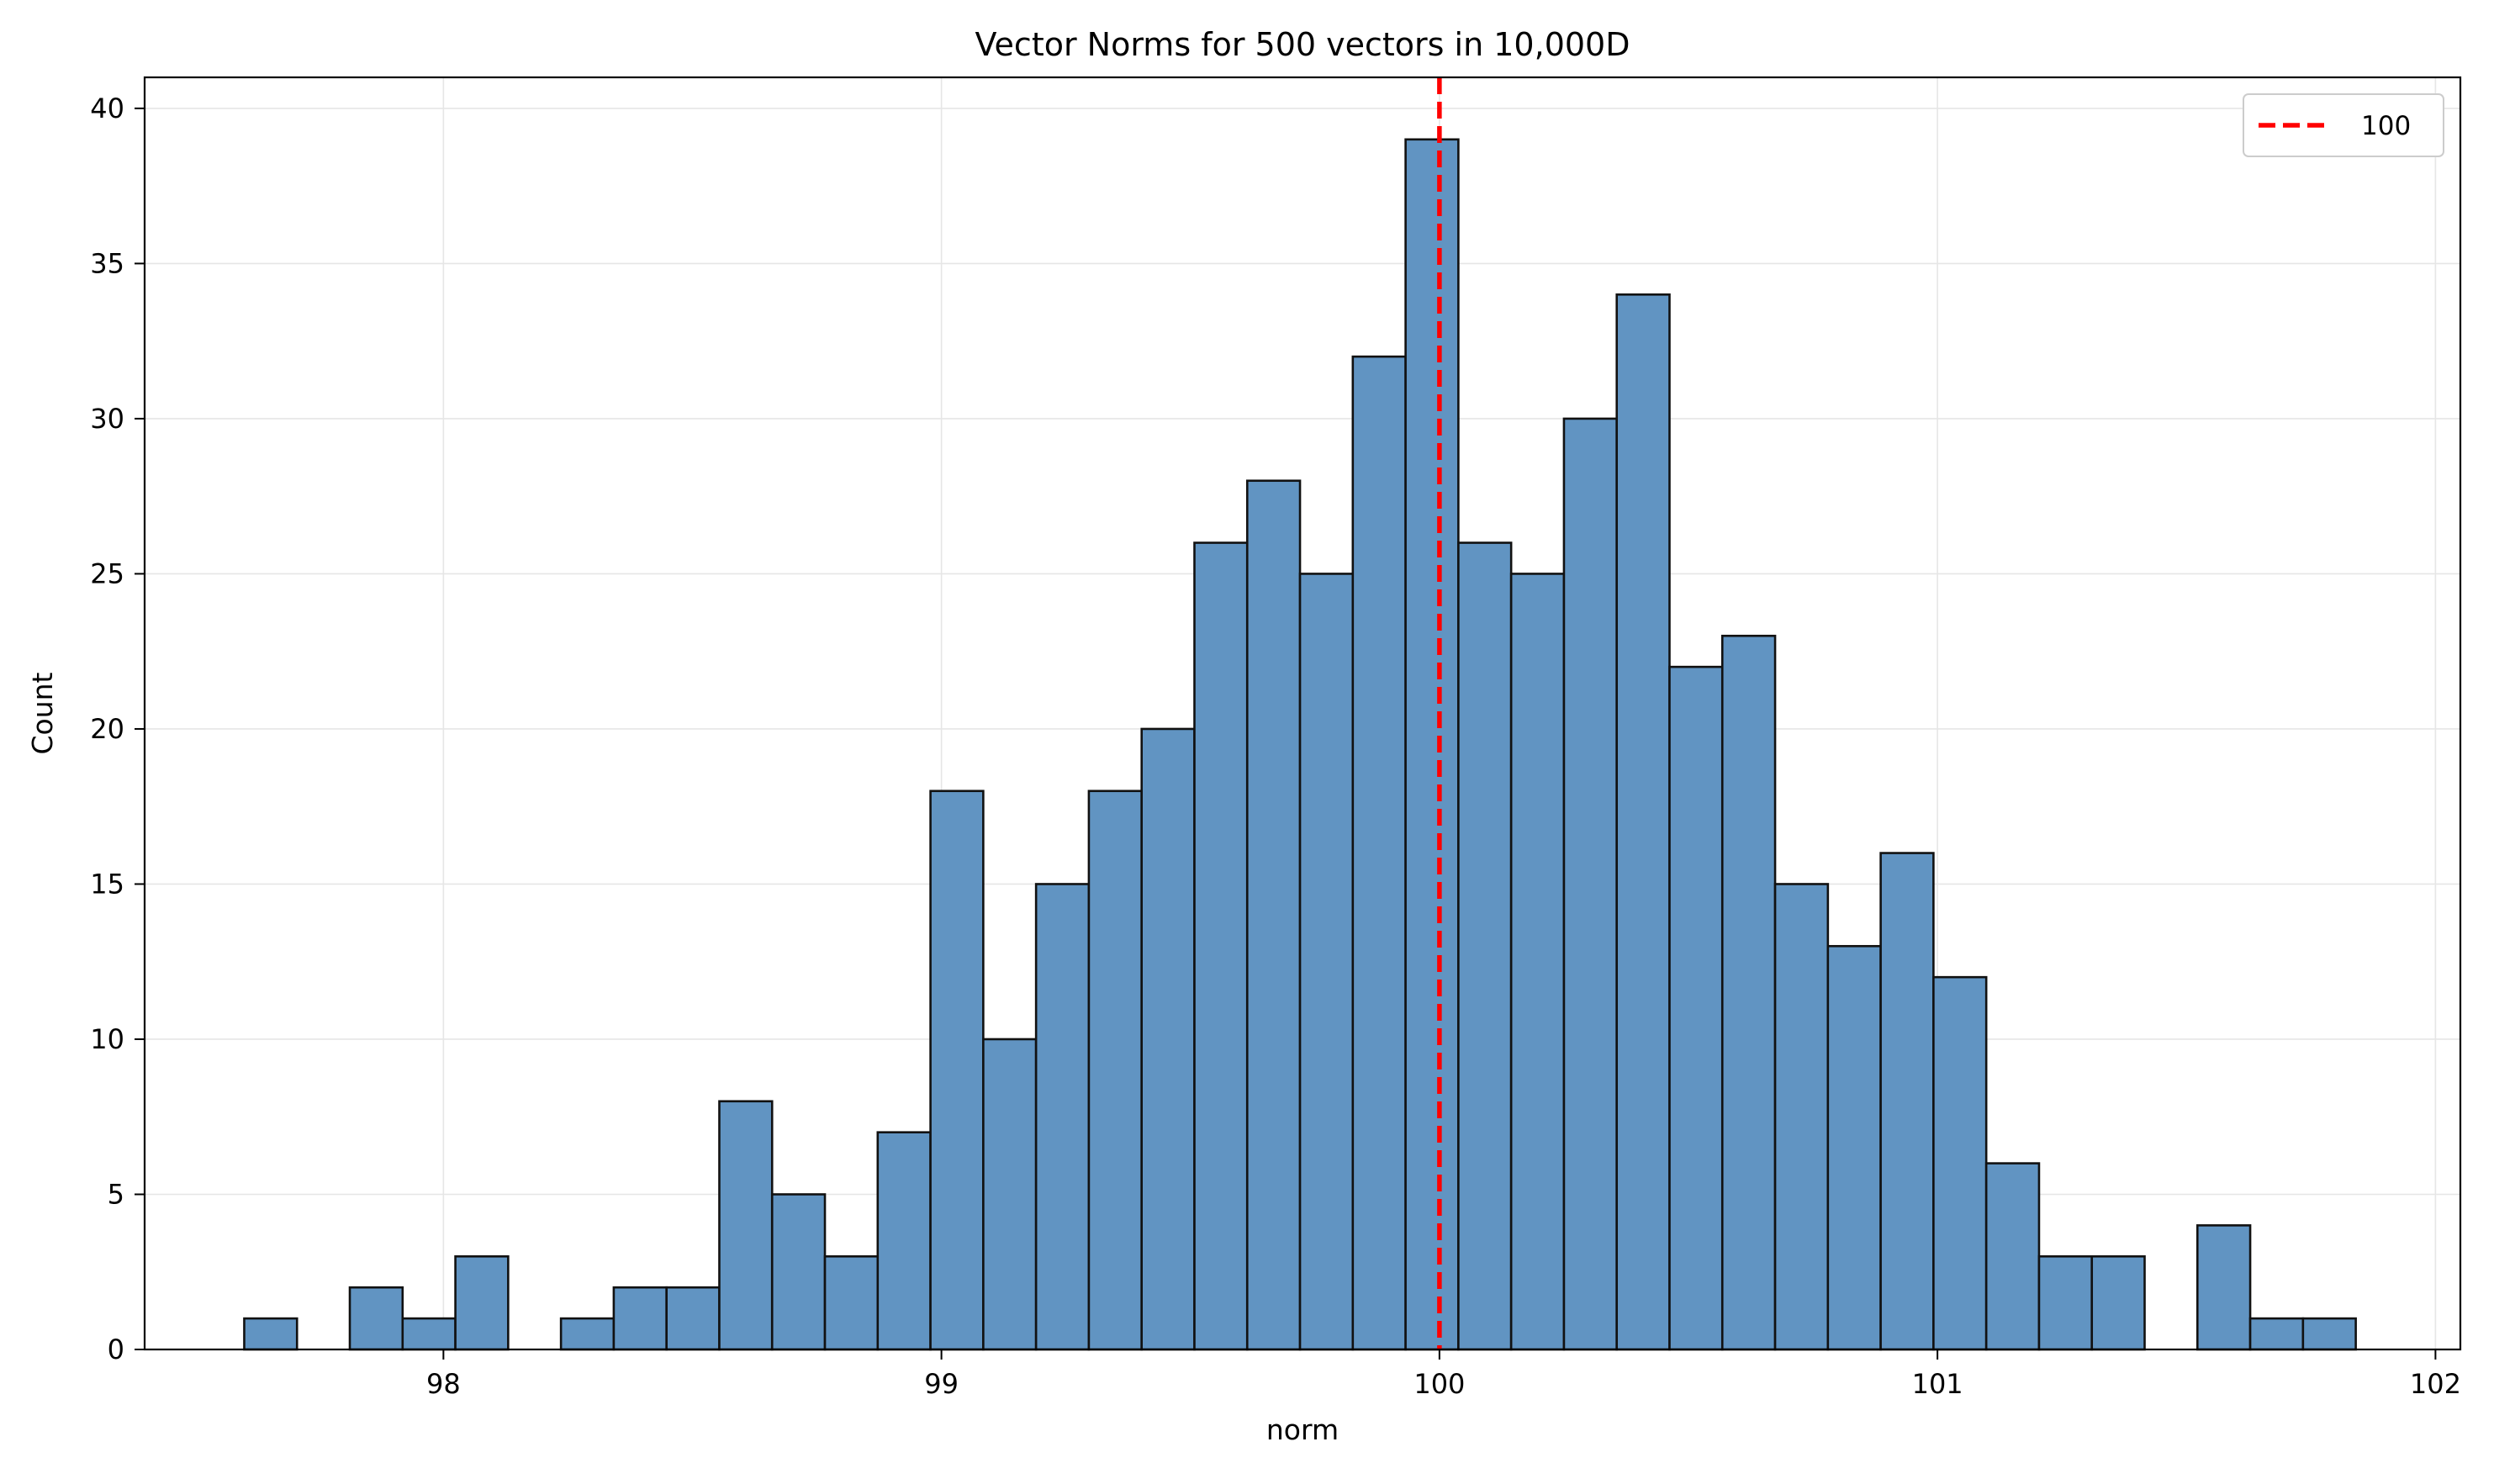 This screenshot has width=2494, height=1484. What do you see at coordinates (107, 419) in the screenshot?
I see `y-tick-label: 30` at bounding box center [107, 419].